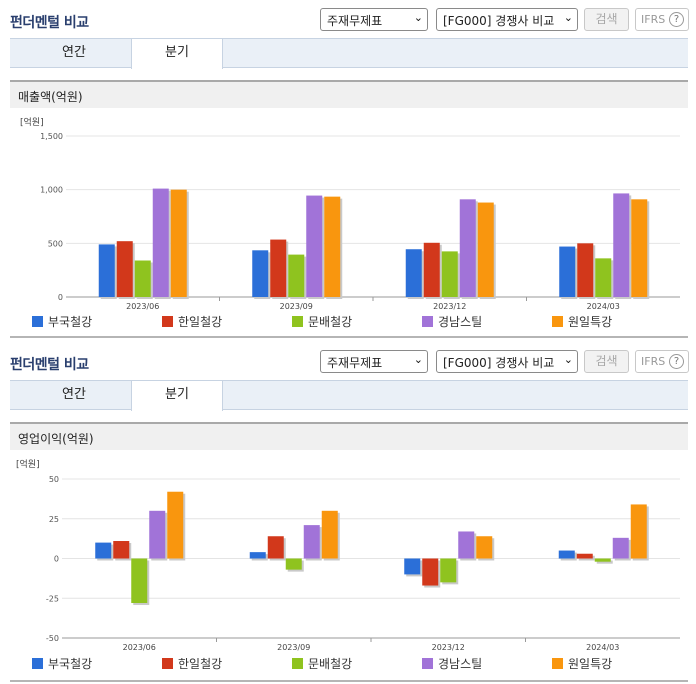  I want to click on metric-title: 영업이익(억원), so click(56, 439).